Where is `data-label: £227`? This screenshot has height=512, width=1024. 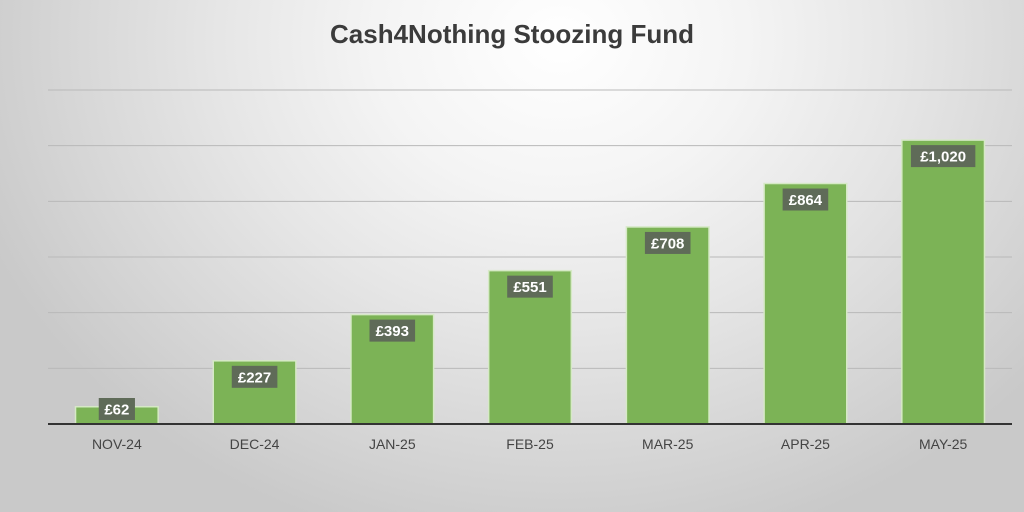
data-label: £227 is located at coordinates (254, 376).